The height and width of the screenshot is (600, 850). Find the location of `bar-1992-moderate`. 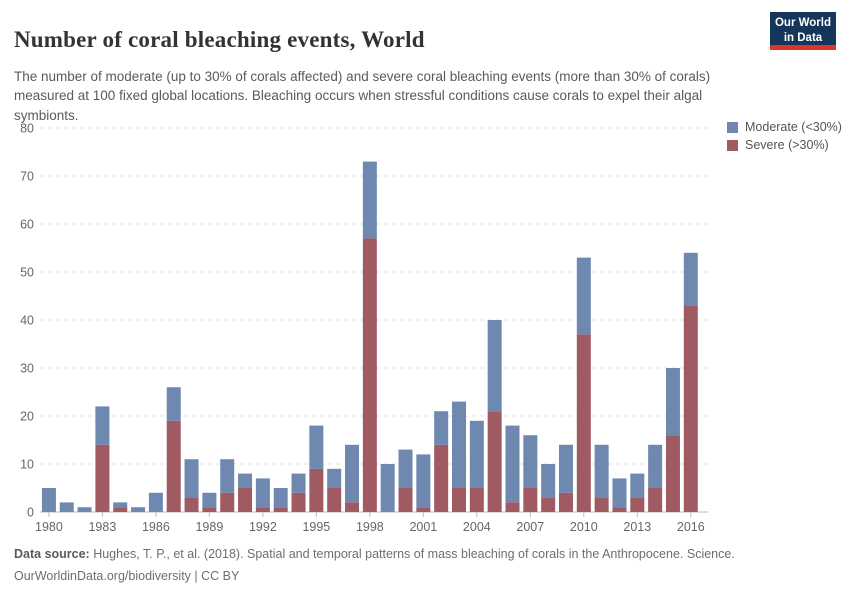

bar-1992-moderate is located at coordinates (262, 493).